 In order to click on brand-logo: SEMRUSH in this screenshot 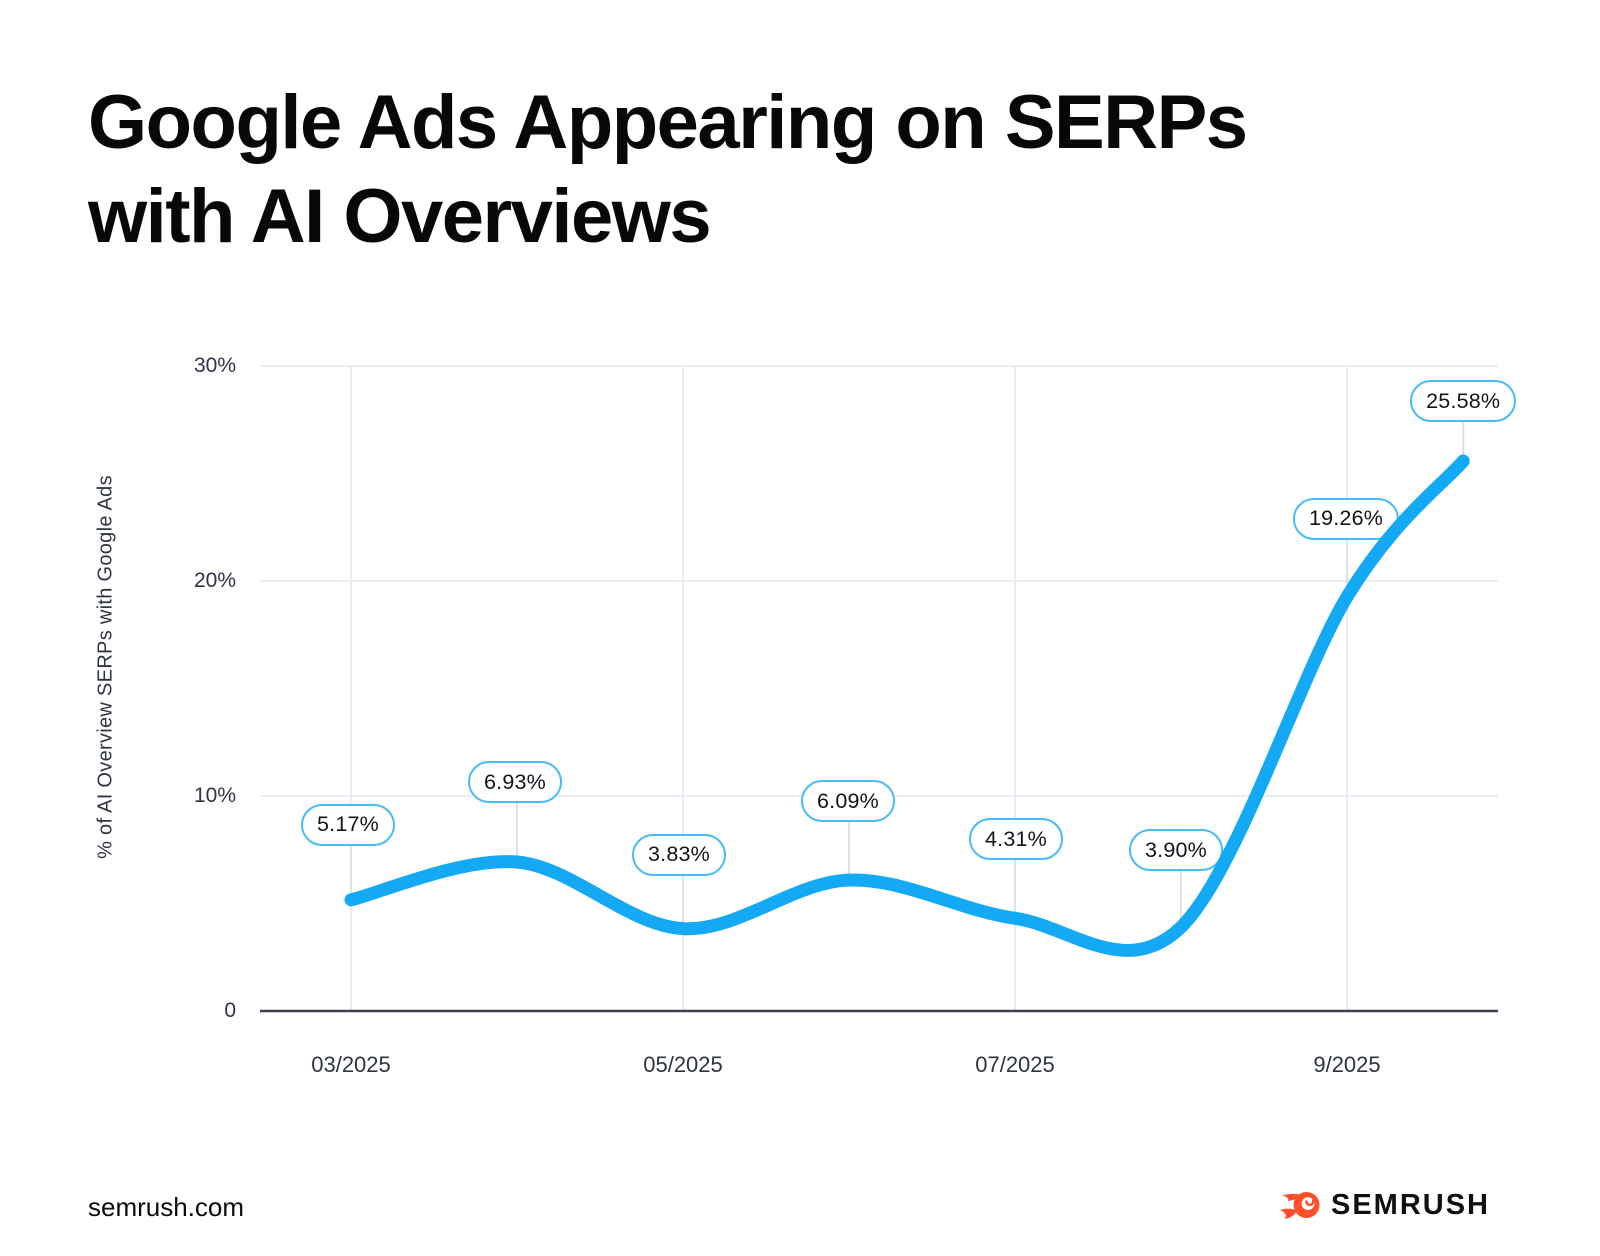, I will do `click(1384, 1205)`.